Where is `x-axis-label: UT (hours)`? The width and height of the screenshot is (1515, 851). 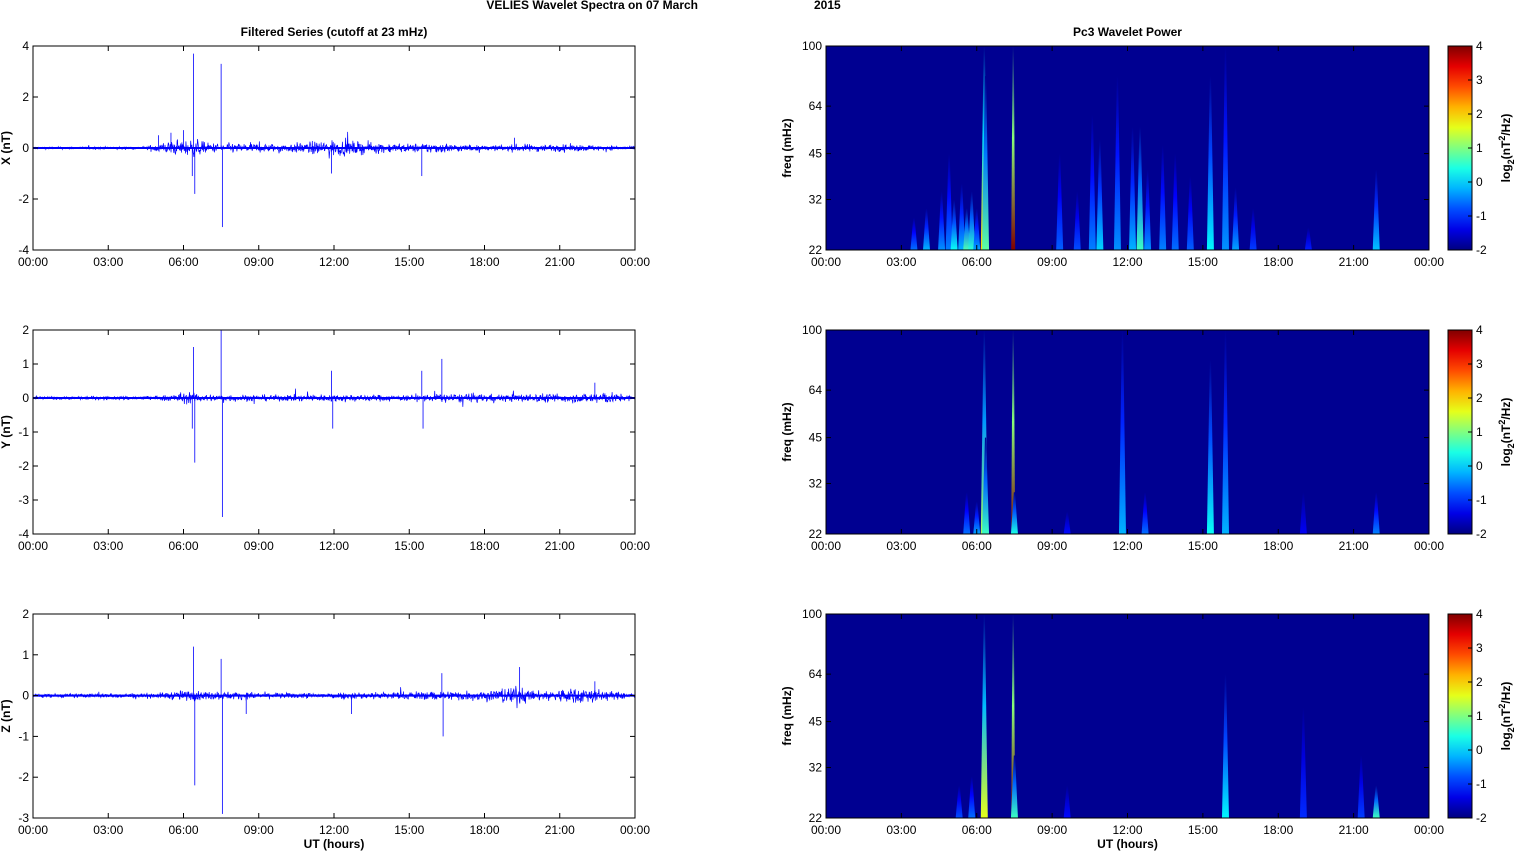
x-axis-label: UT (hours) is located at coordinates (334, 844).